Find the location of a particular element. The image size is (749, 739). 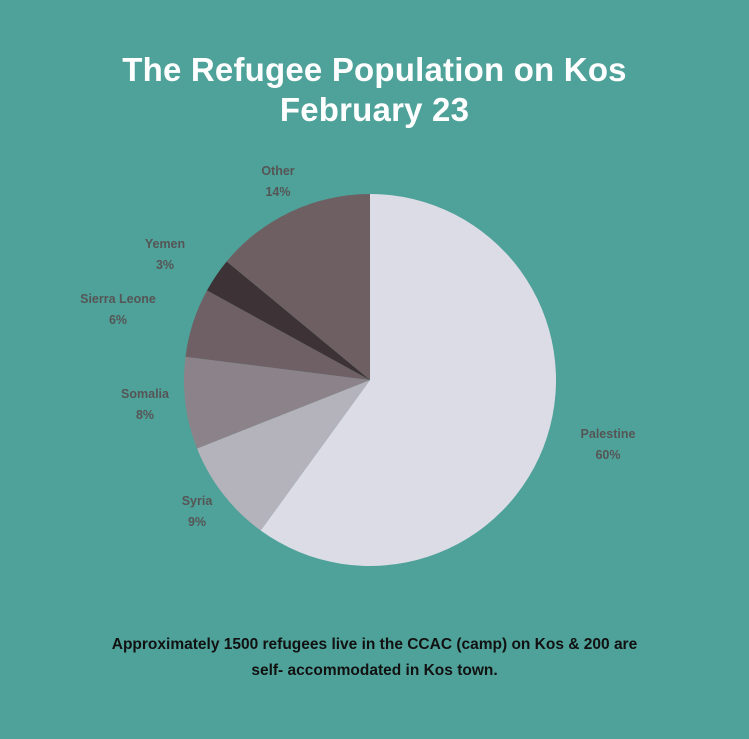

pie-slice-other is located at coordinates (298, 286).